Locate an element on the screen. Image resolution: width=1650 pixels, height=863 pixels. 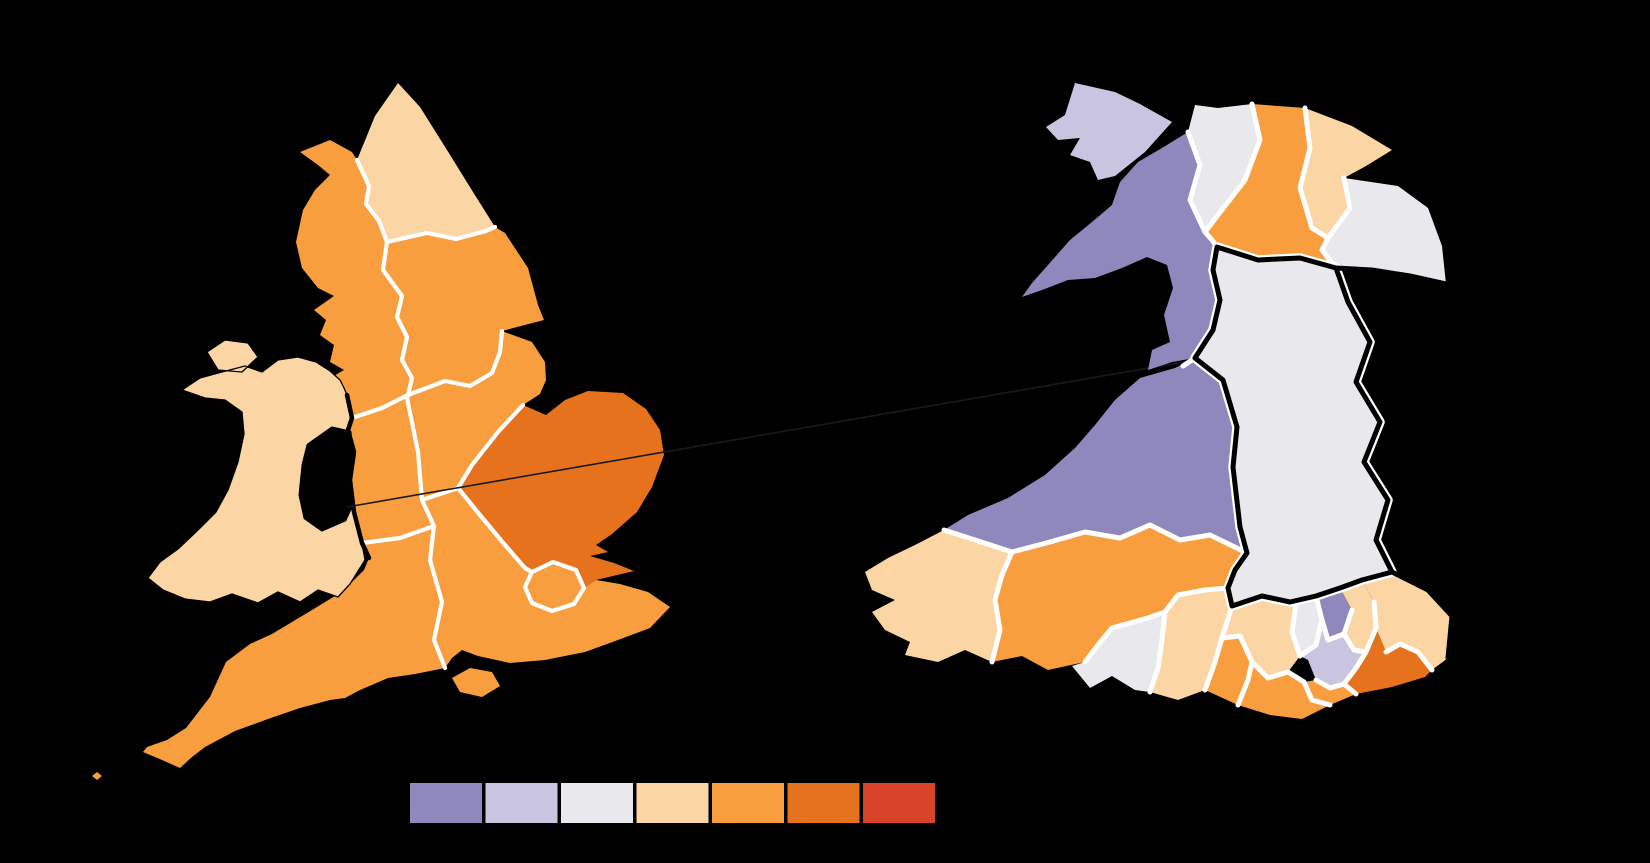
region-flintshire is located at coordinates (1346, 173).